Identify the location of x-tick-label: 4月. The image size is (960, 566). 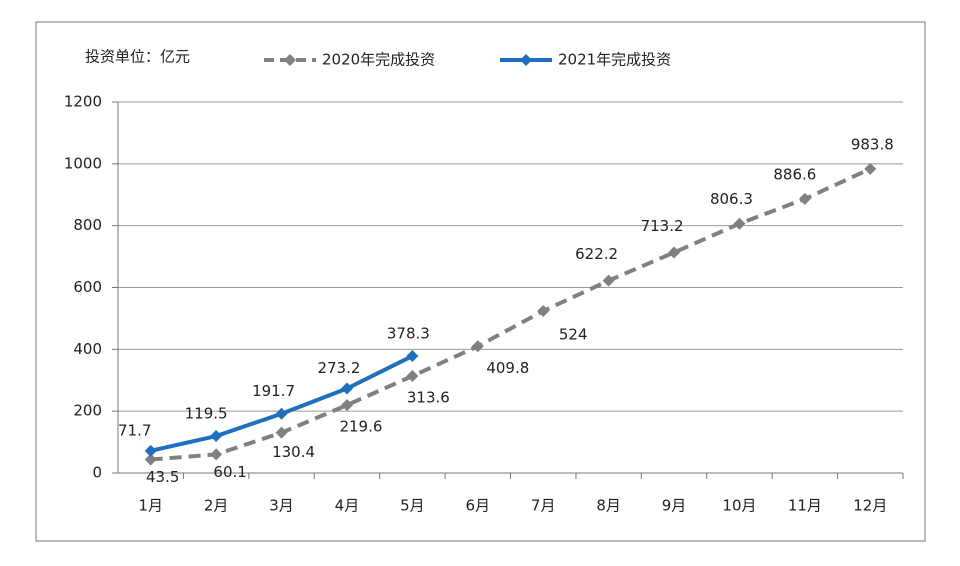
(347, 506).